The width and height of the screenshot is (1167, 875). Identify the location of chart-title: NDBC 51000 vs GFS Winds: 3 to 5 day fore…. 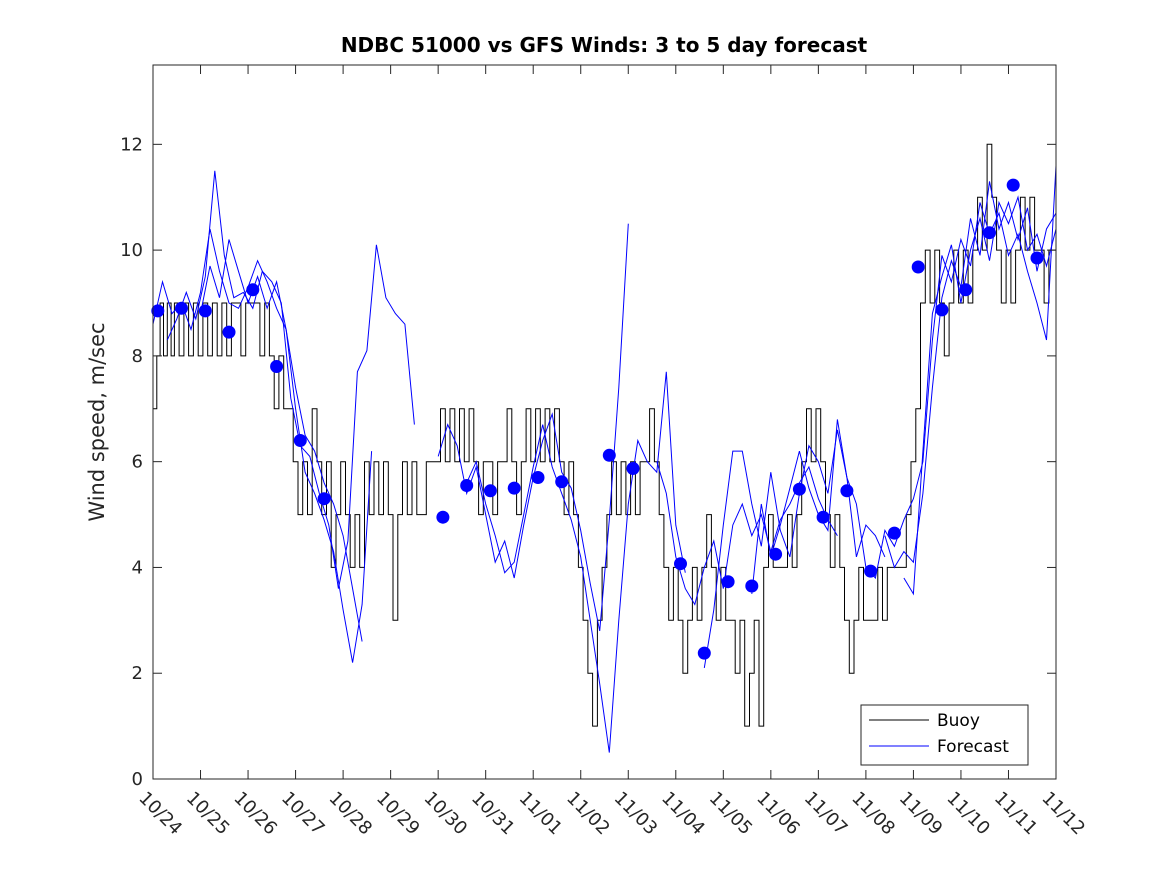
(604, 45).